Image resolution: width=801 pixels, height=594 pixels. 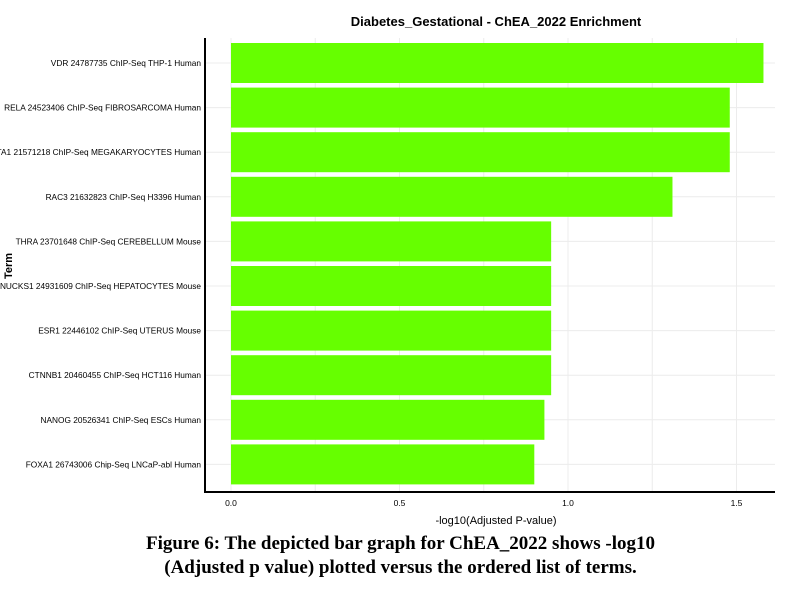 What do you see at coordinates (737, 503) in the screenshot?
I see `x-tick-label: 1.5` at bounding box center [737, 503].